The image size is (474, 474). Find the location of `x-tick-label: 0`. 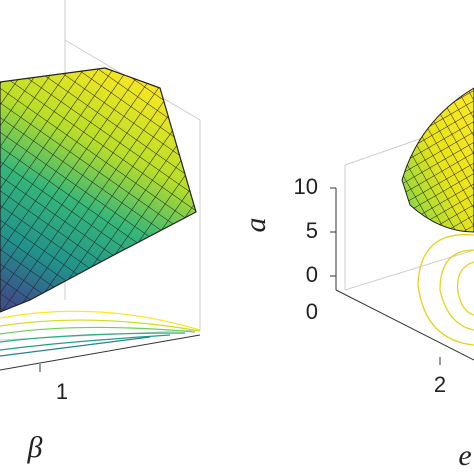

x-tick-label: 0 is located at coordinates (312, 311).